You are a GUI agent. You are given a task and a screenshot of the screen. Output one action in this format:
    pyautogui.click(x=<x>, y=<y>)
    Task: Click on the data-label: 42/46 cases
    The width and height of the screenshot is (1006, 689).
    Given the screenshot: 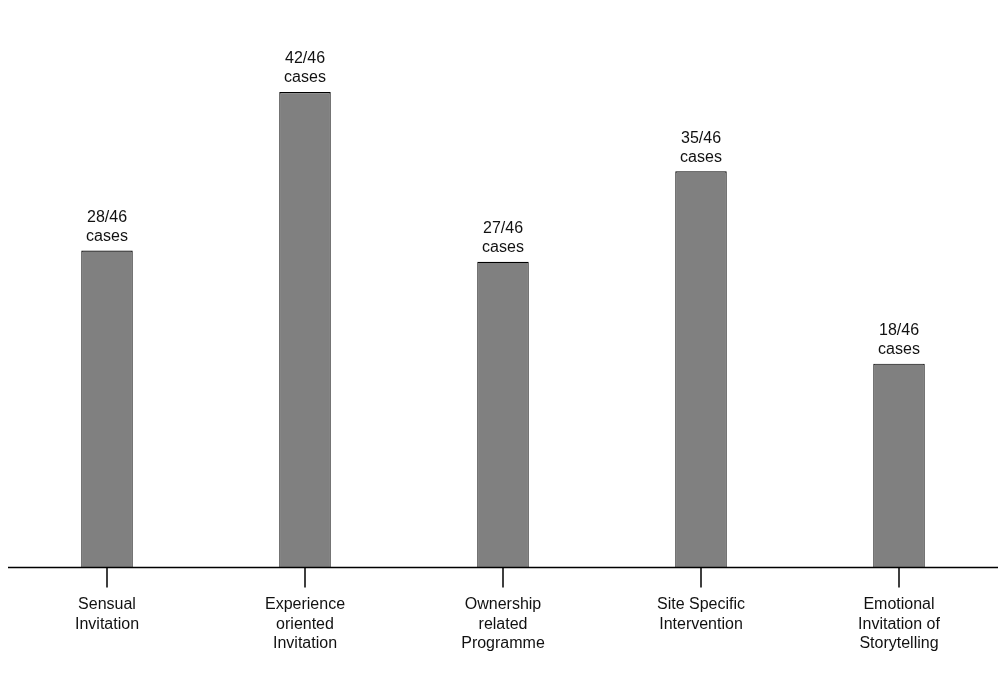 What is the action you would take?
    pyautogui.click(x=305, y=67)
    